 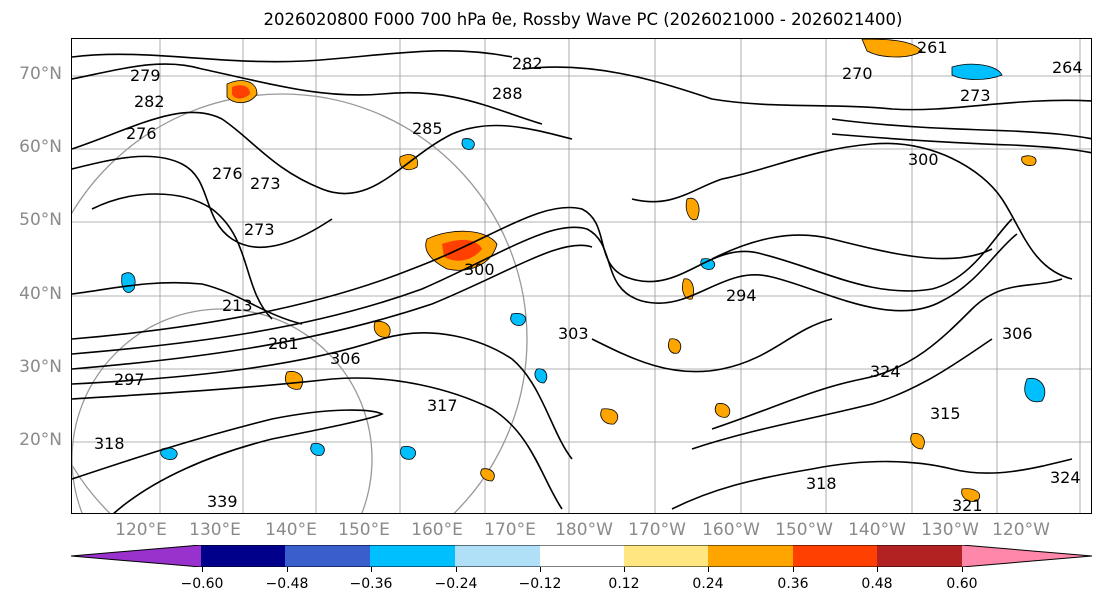 I want to click on contour-label: 303, so click(x=573, y=333).